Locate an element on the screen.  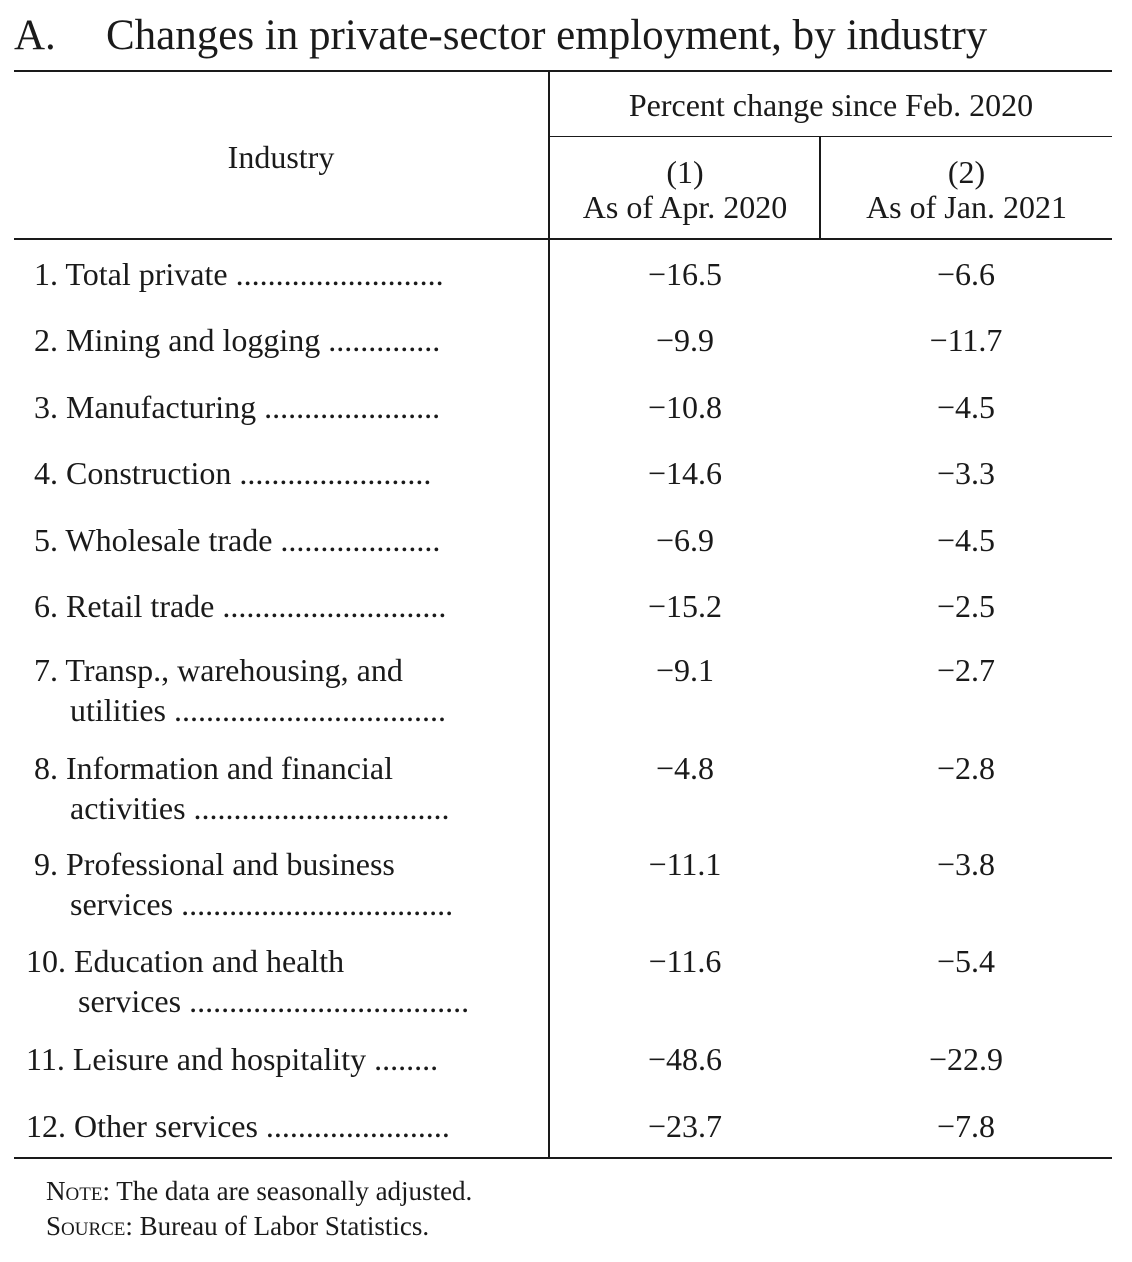
row-number: 2. is located at coordinates (46, 340).